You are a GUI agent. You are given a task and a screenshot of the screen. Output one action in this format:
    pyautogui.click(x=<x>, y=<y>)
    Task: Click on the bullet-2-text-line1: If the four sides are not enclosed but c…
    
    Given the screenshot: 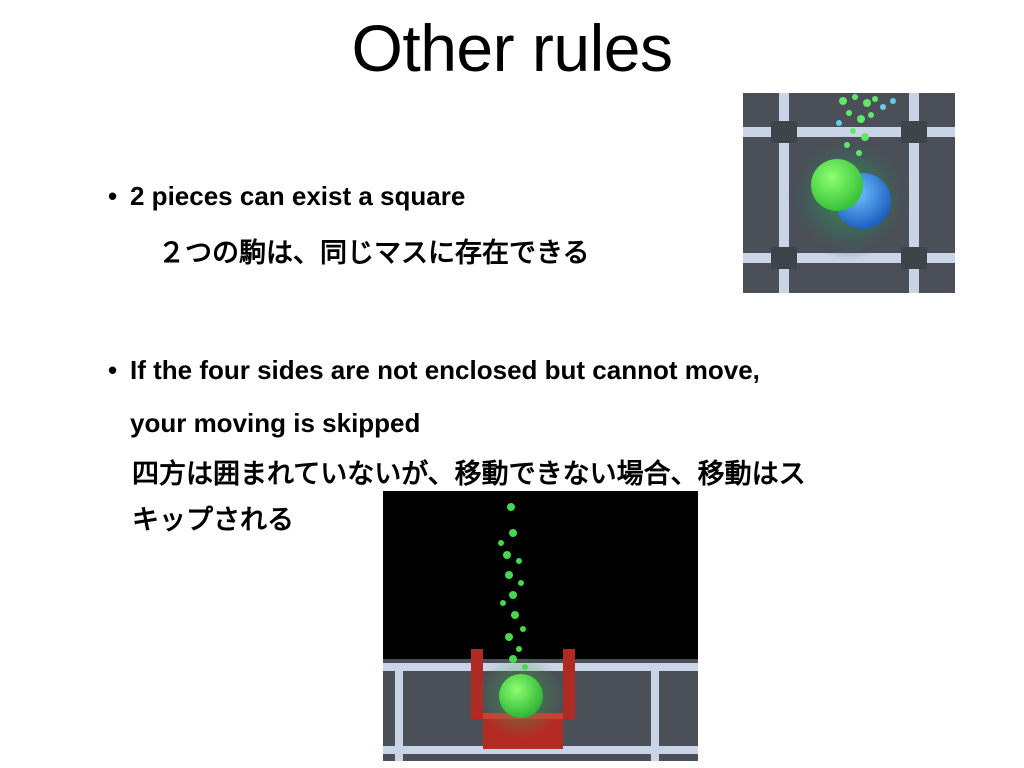 What is the action you would take?
    pyautogui.click(x=445, y=370)
    